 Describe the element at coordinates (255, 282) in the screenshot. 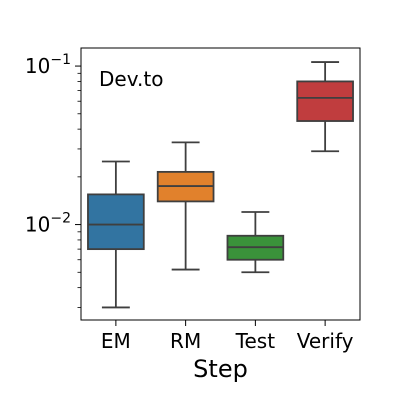

I see `box-test: Test` at that location.